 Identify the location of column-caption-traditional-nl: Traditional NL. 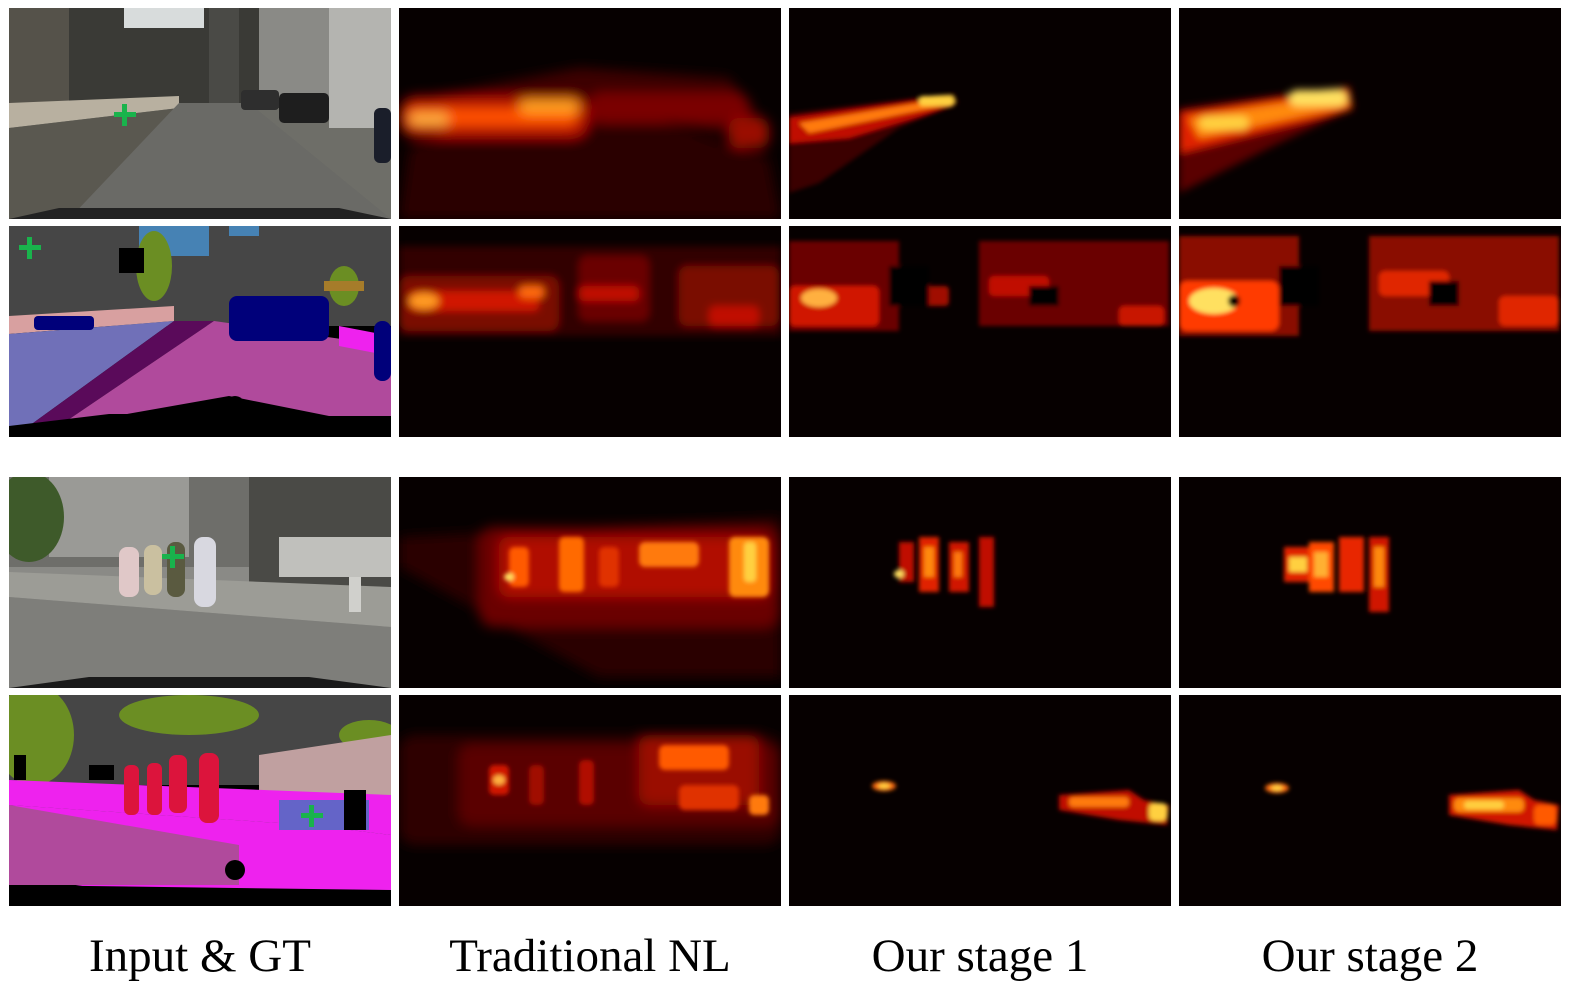
(590, 956).